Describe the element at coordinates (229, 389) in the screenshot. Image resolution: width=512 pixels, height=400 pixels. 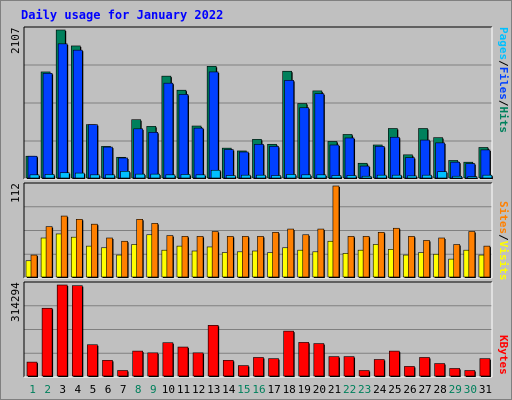
I see `day-label: 14` at that location.